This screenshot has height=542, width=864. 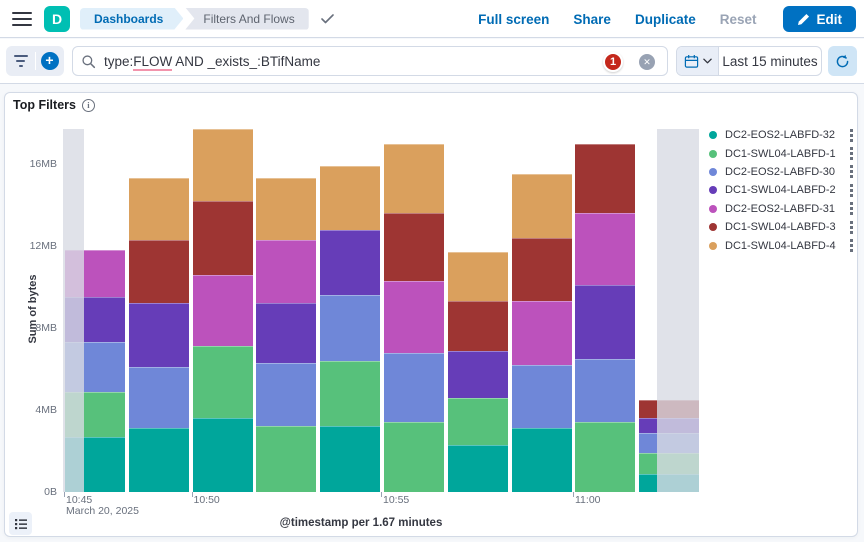 What do you see at coordinates (514, 19) in the screenshot?
I see `full-screen-link: Full screen` at bounding box center [514, 19].